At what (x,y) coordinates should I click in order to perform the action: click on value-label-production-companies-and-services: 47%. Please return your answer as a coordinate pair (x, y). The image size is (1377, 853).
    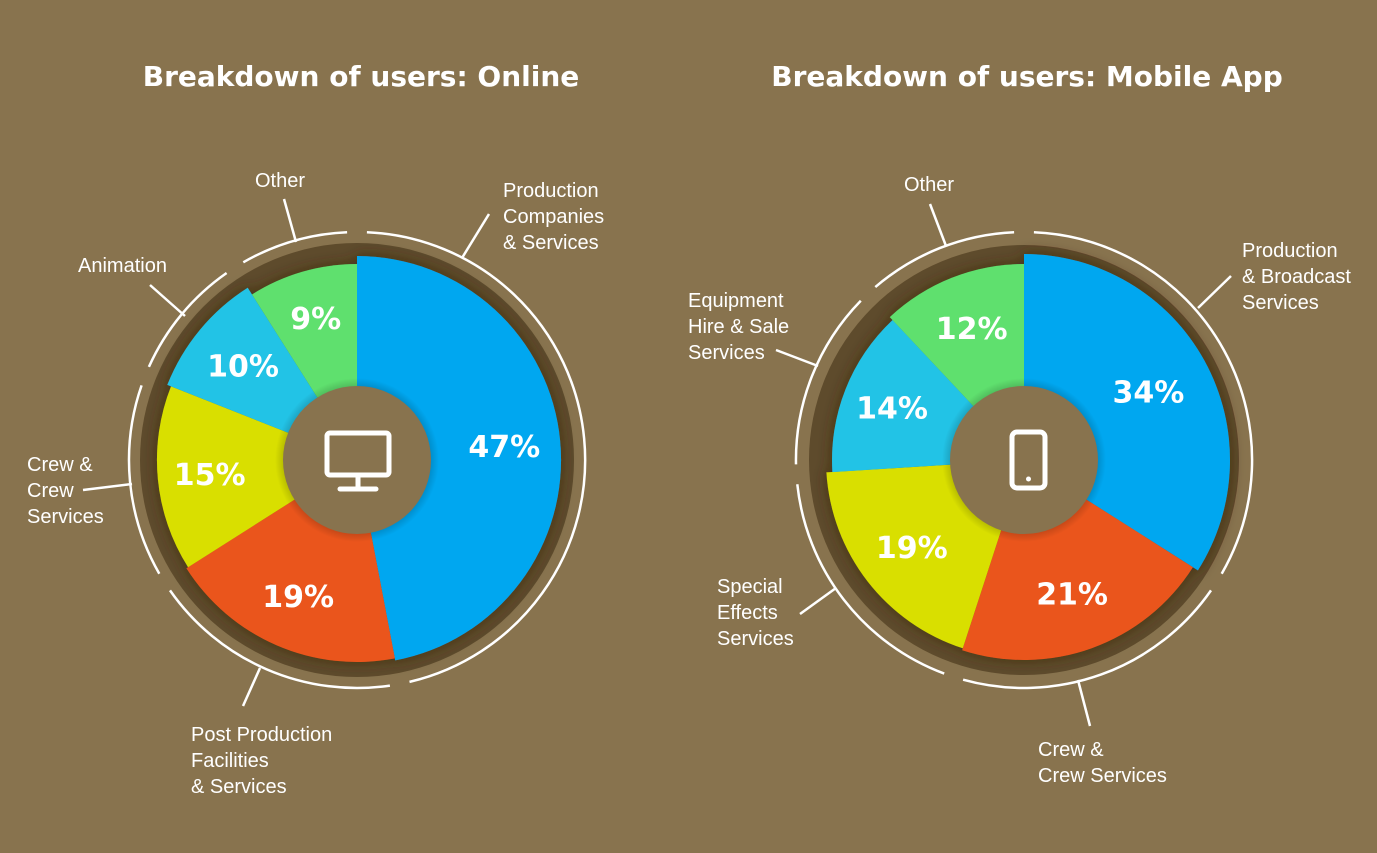
    Looking at the image, I should click on (504, 447).